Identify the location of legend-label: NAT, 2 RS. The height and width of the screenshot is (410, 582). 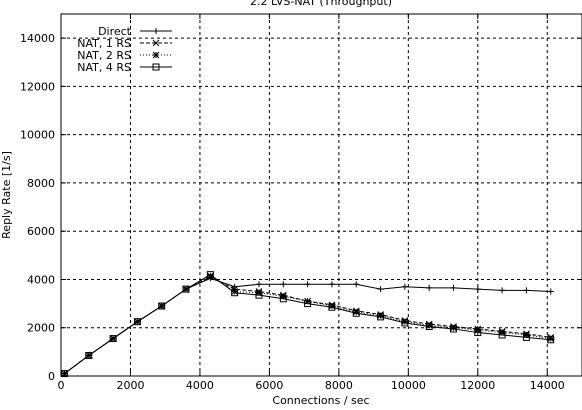
(104, 55).